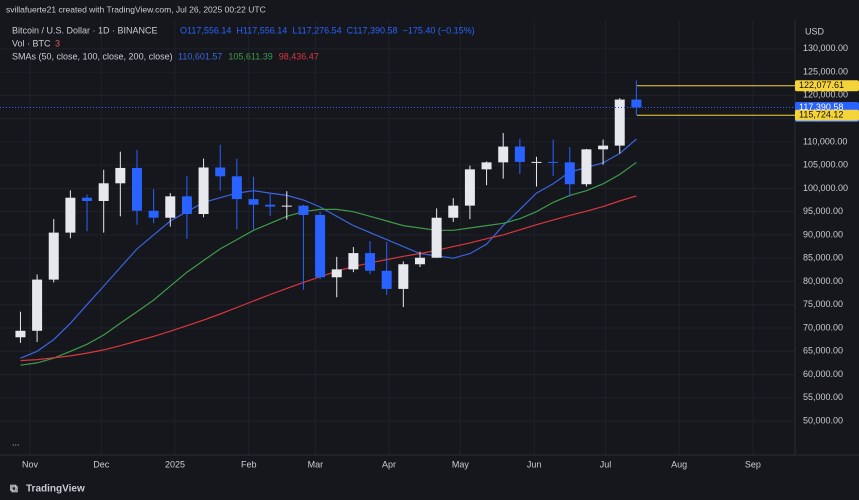 This screenshot has height=500, width=859. I want to click on x-tick-label: Nov, so click(30, 464).